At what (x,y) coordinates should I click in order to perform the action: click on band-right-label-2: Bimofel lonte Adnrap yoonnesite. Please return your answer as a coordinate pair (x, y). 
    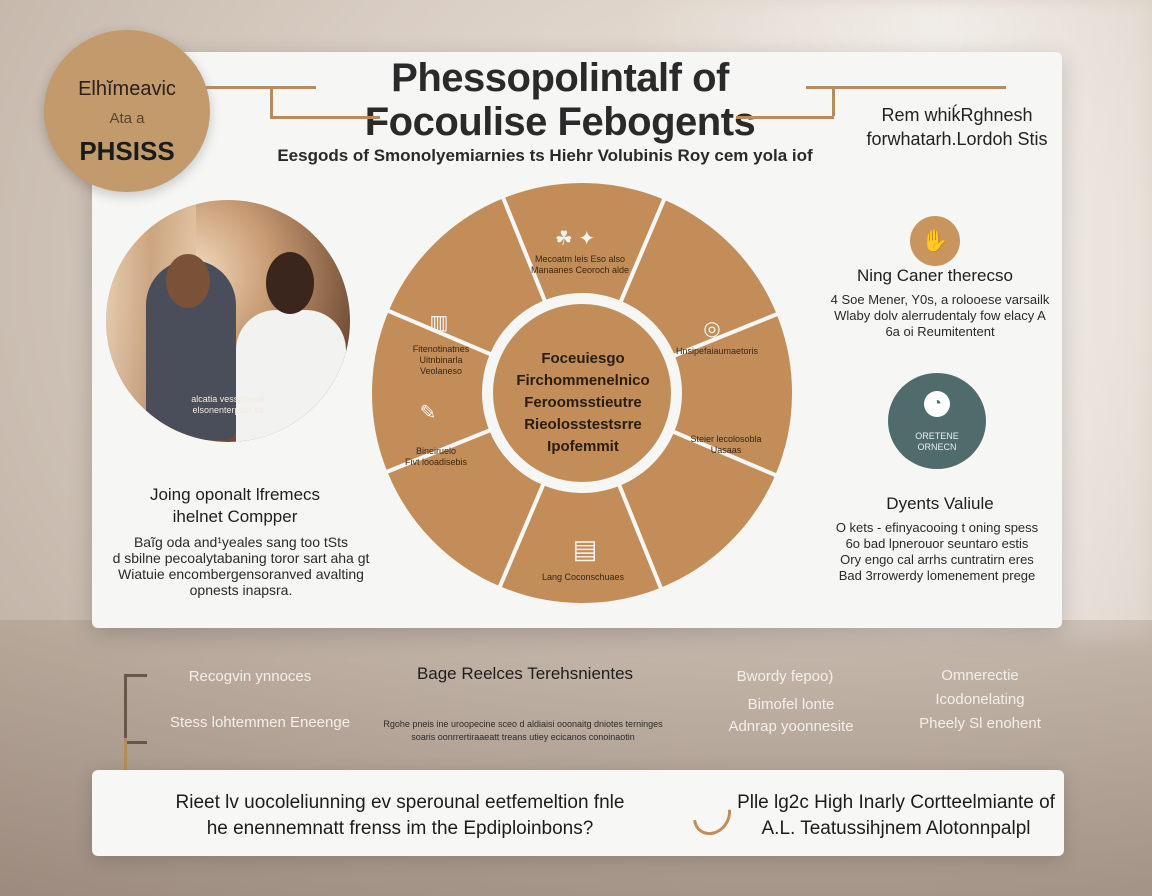
    Looking at the image, I should click on (791, 715).